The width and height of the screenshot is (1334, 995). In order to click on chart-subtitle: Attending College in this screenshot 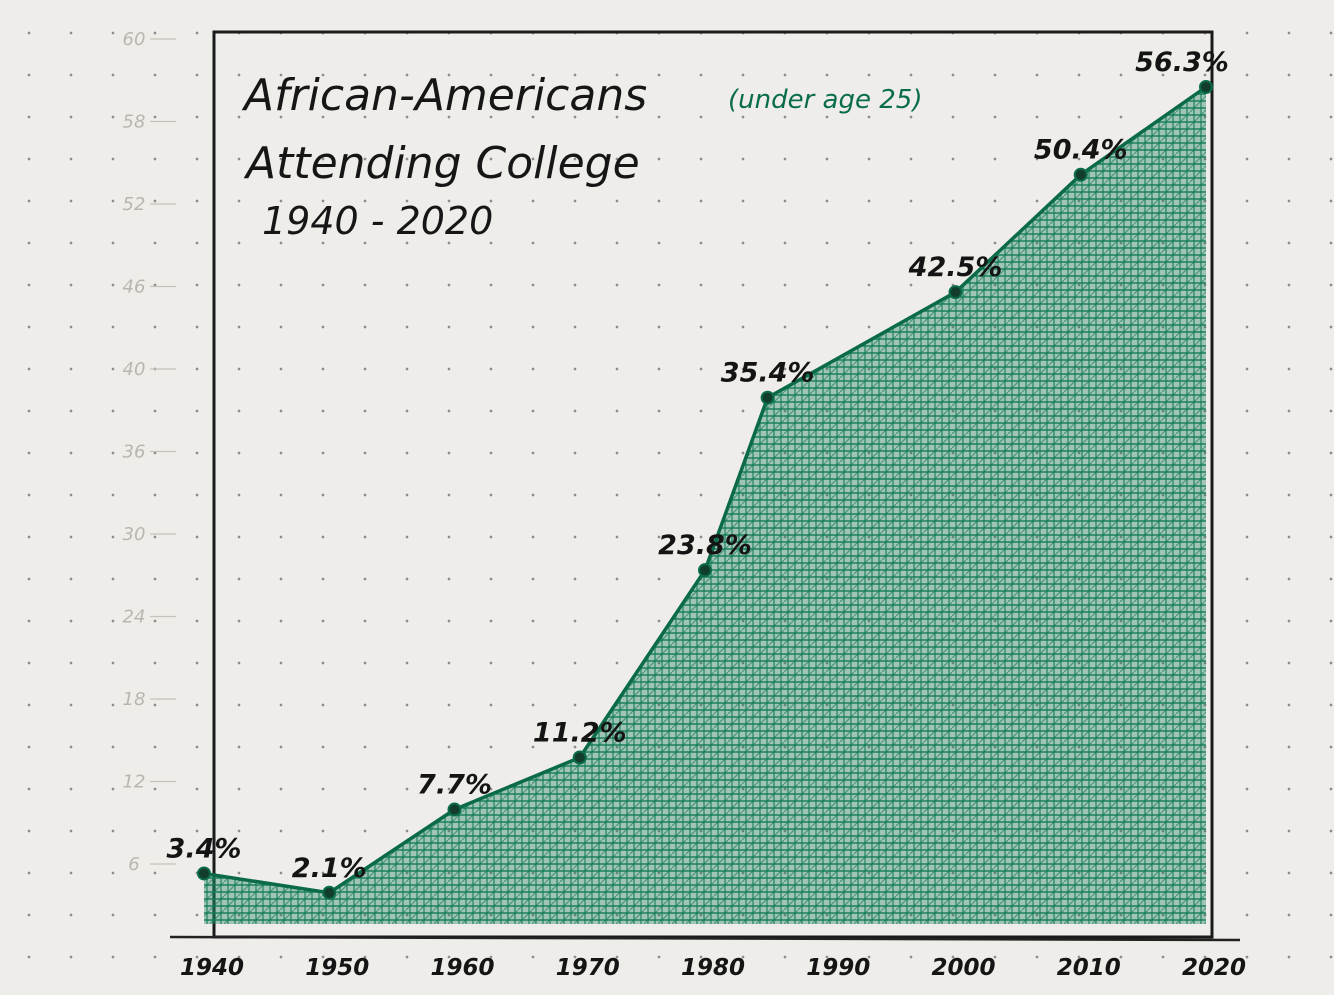, I will do `click(441, 163)`.